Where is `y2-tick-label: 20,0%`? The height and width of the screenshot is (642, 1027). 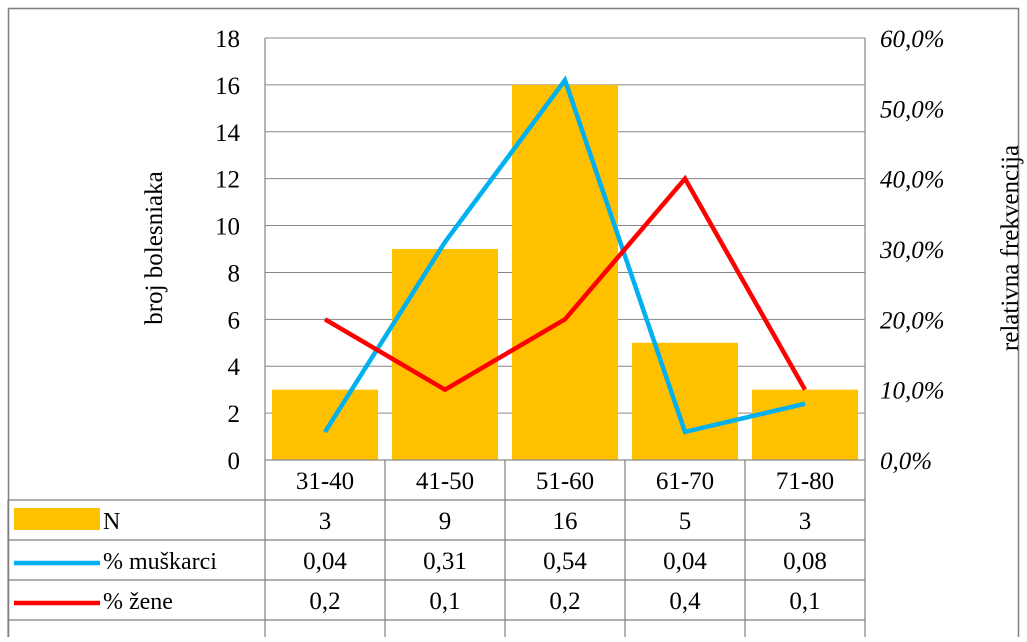
y2-tick-label: 20,0% is located at coordinates (912, 320).